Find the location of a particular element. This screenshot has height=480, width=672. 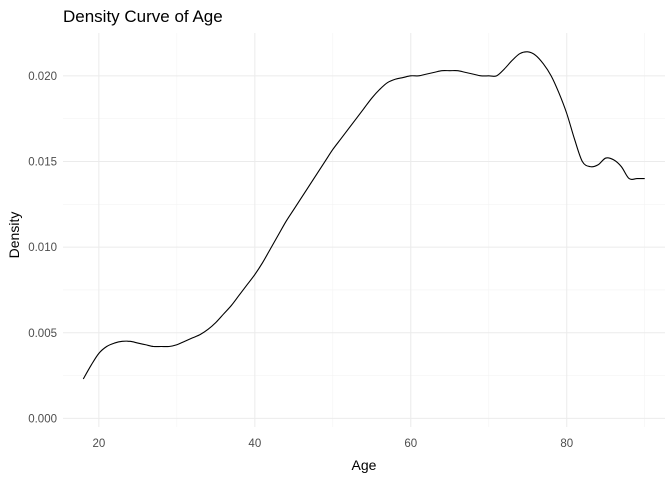

x-tick-label: 20 is located at coordinates (98, 444).